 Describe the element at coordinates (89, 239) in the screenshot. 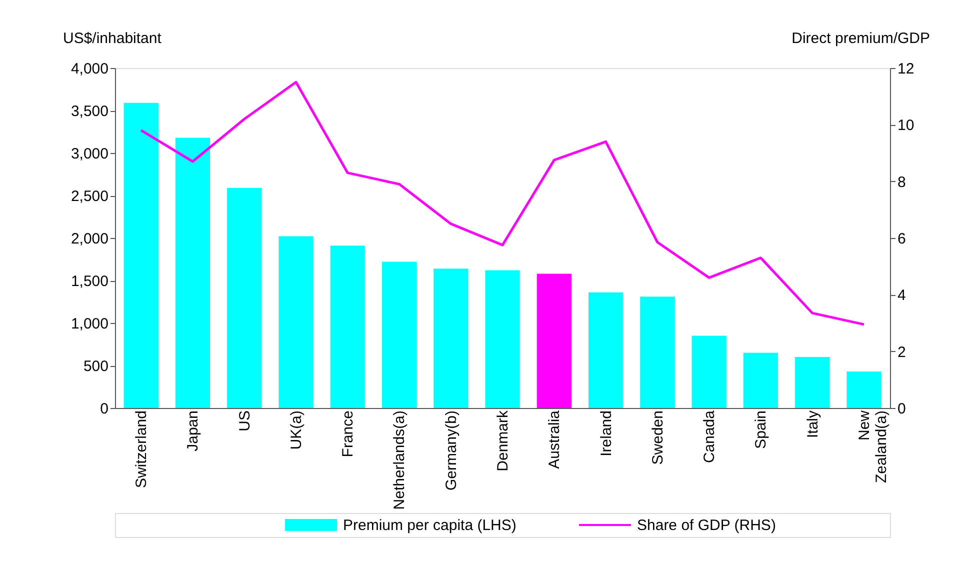

I see `y-tick-label: 2,000` at that location.